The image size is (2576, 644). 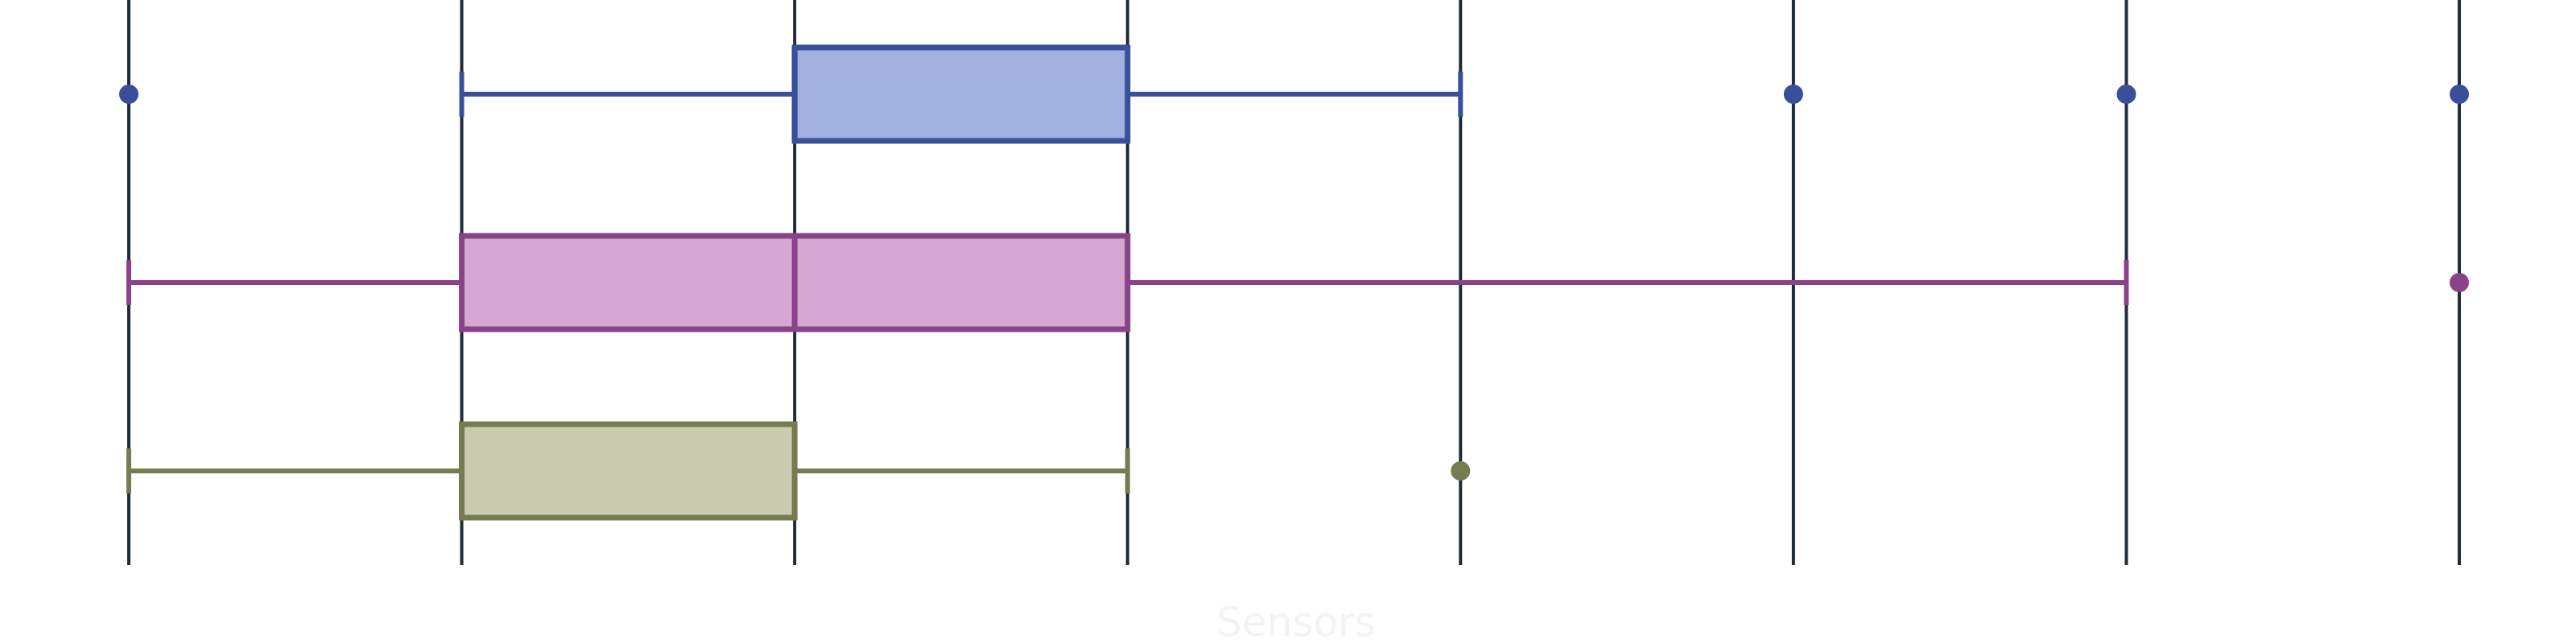 What do you see at coordinates (1295, 621) in the screenshot?
I see `x-axis-title: Sensors` at bounding box center [1295, 621].